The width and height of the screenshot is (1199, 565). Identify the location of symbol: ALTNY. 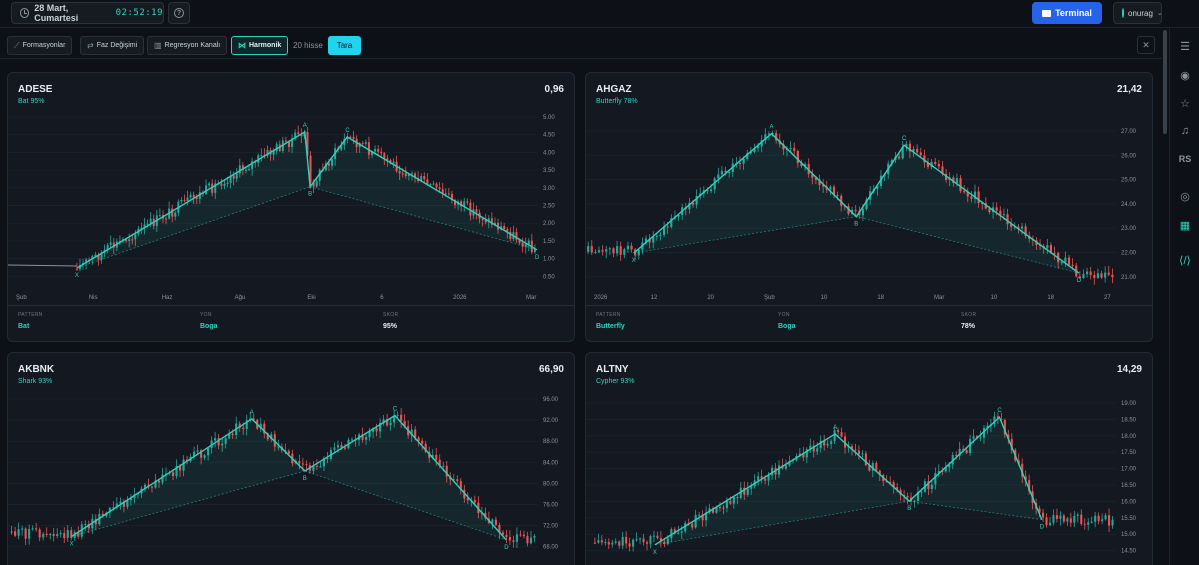
(612, 369).